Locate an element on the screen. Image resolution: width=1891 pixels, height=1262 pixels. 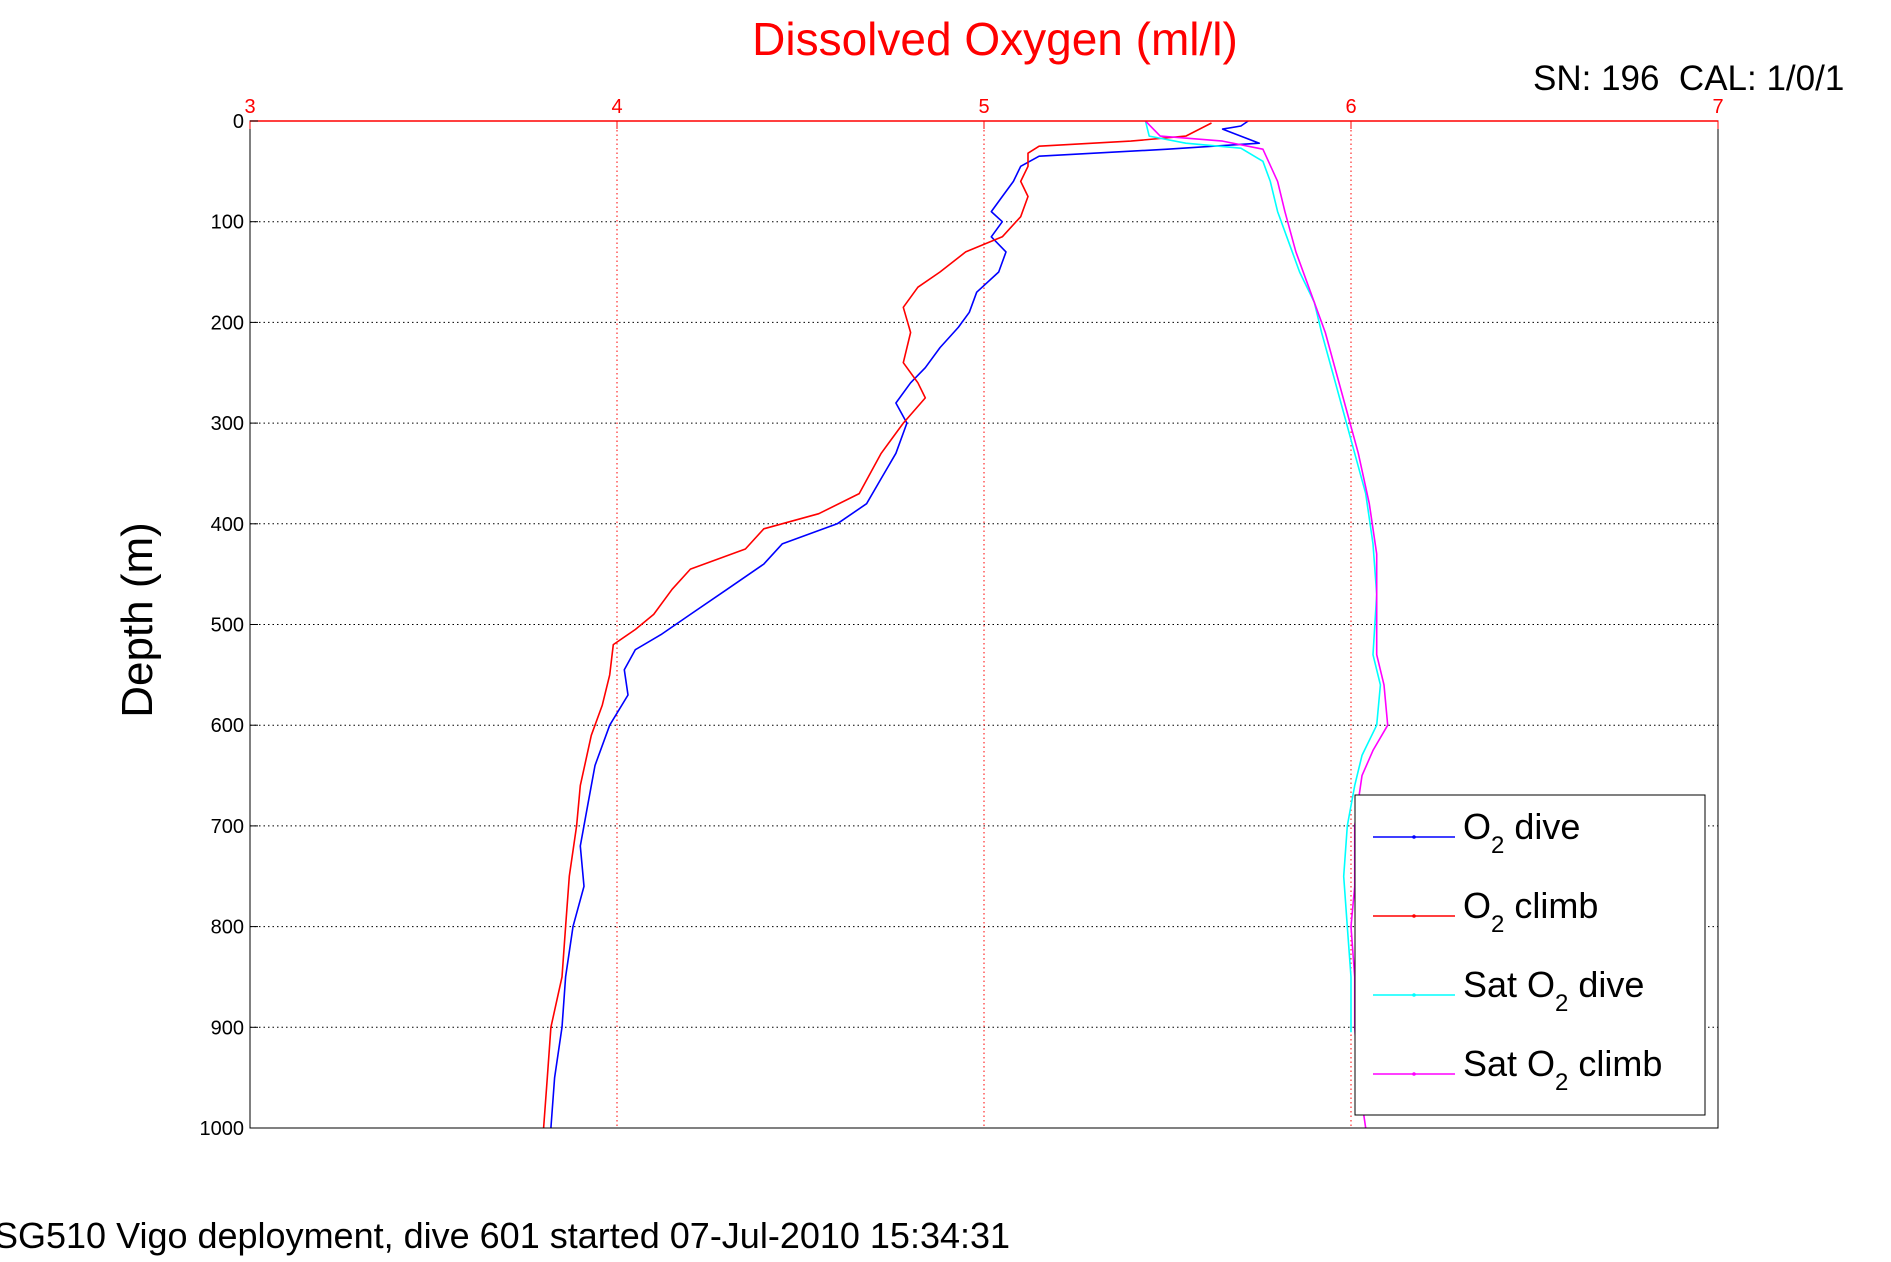
x-tick-label: 3 is located at coordinates (249, 107).